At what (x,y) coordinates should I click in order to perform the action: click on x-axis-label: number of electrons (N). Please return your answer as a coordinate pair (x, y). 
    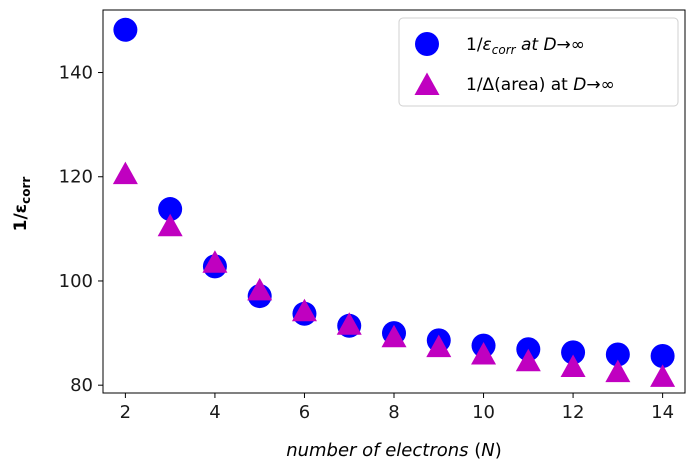
    Looking at the image, I should click on (394, 450).